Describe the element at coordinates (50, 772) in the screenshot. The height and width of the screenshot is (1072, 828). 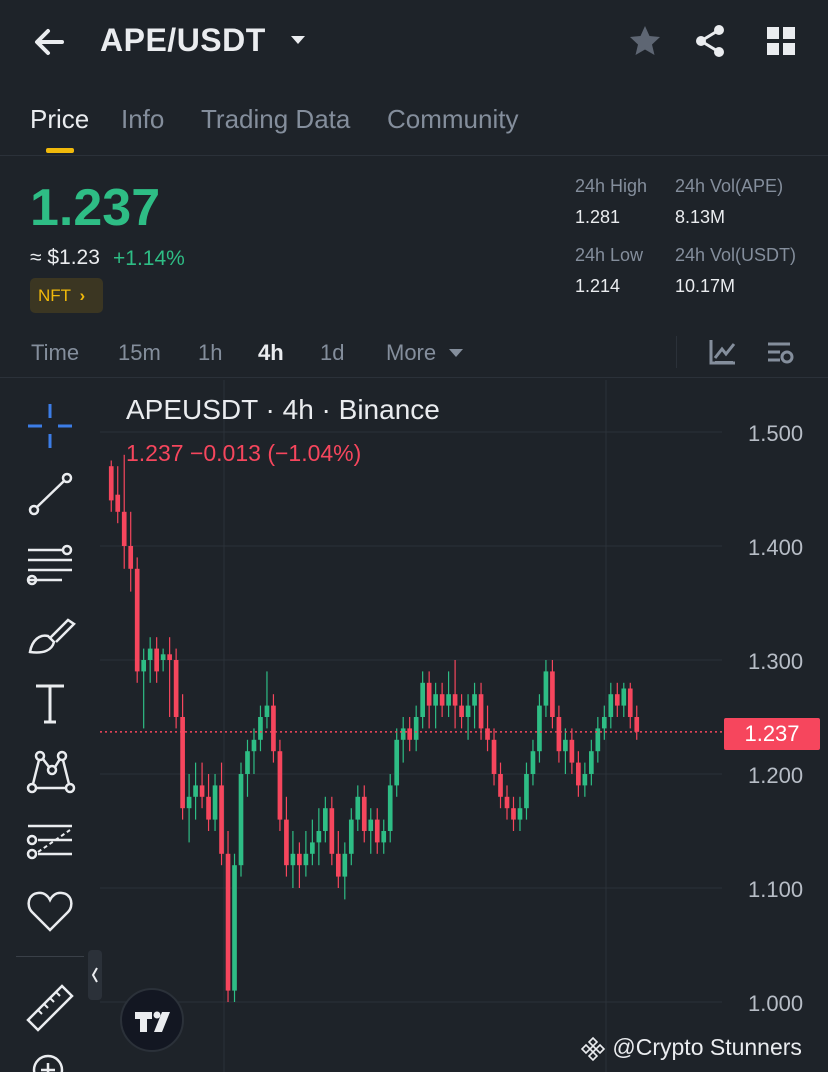
I see `pattern-icon` at that location.